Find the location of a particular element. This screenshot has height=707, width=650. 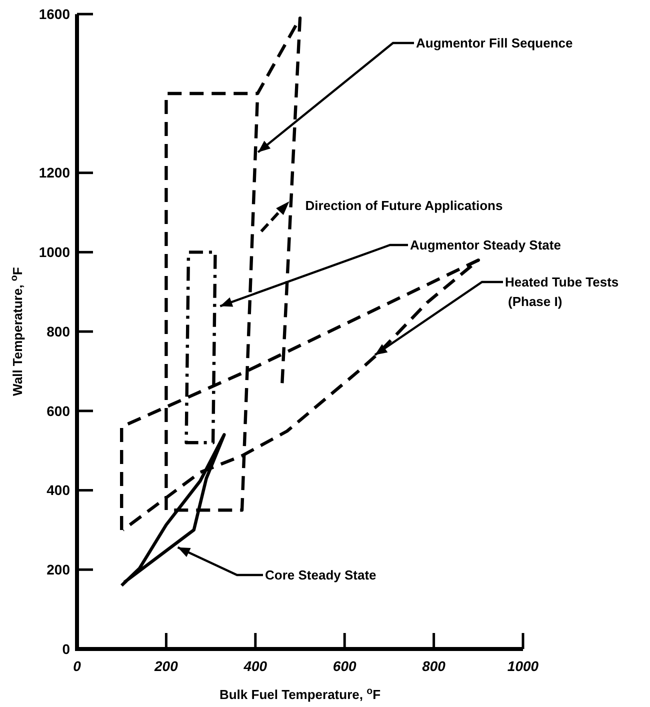

x-tick-label: 600 is located at coordinates (344, 666).